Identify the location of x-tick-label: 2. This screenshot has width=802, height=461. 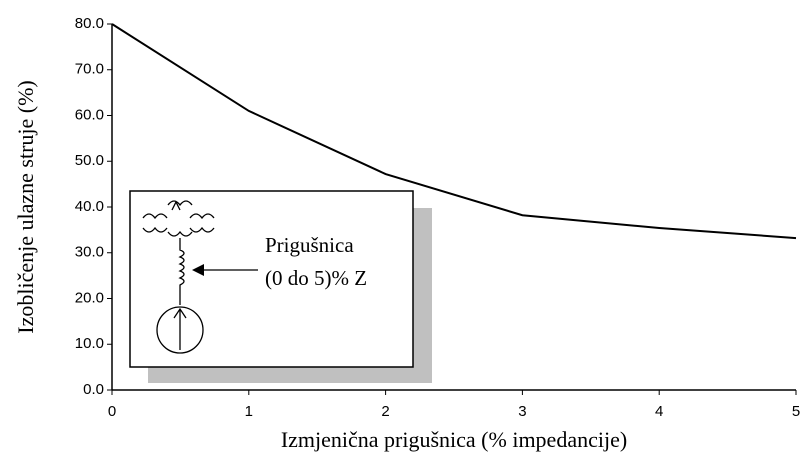
(385, 411).